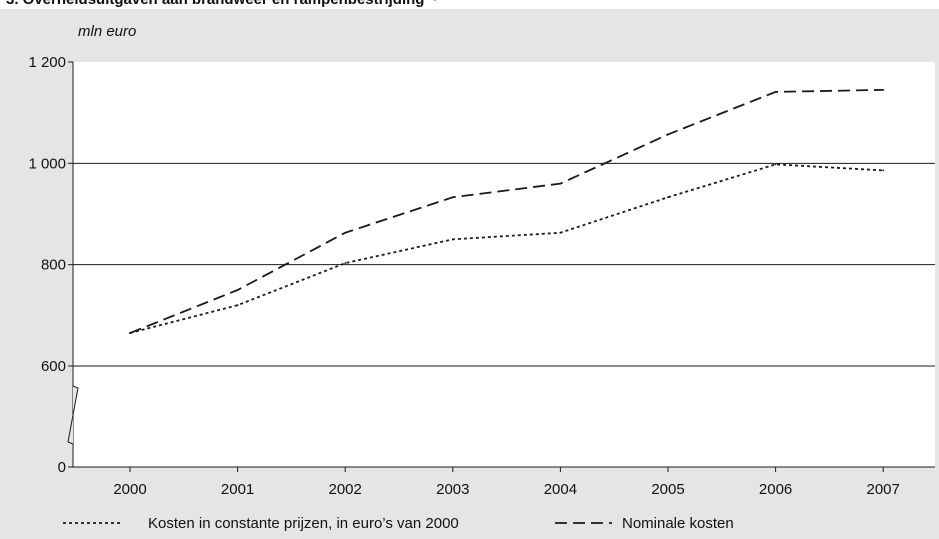 The height and width of the screenshot is (539, 939). Describe the element at coordinates (345, 263) in the screenshot. I see `data-point-dotted-2002` at that location.